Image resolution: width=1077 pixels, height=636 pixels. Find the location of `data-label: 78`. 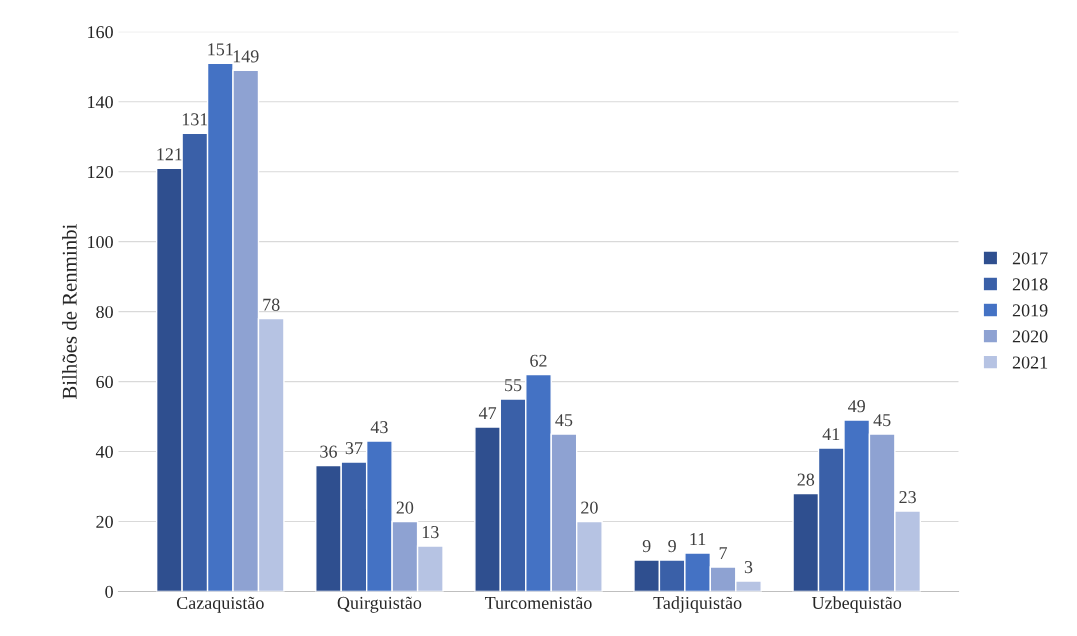

data-label: 78 is located at coordinates (271, 304).